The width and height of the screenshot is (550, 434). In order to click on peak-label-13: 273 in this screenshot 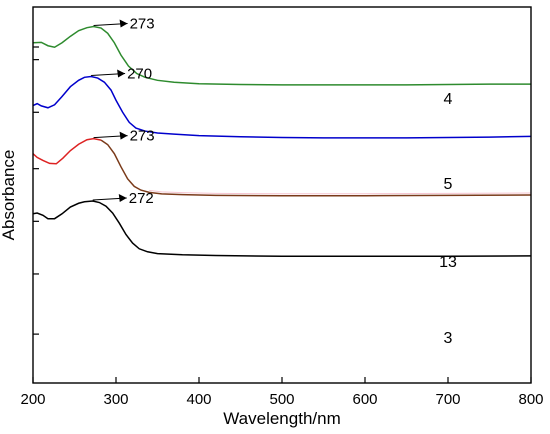, I will do `click(142, 136)`.